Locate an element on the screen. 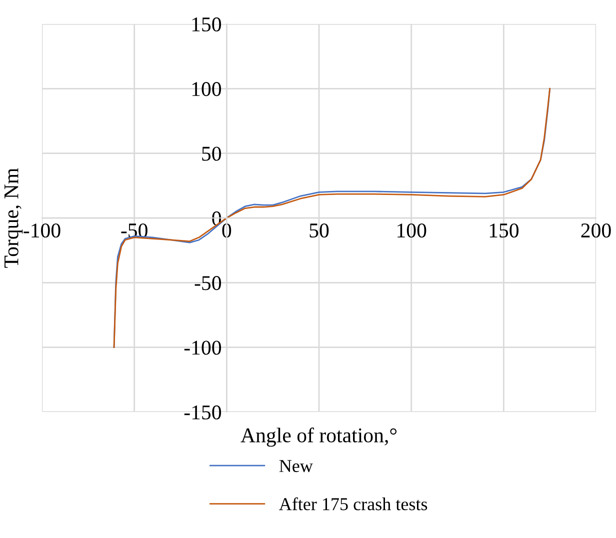 This screenshot has width=616, height=538. y-tick-label: -100 is located at coordinates (203, 347).